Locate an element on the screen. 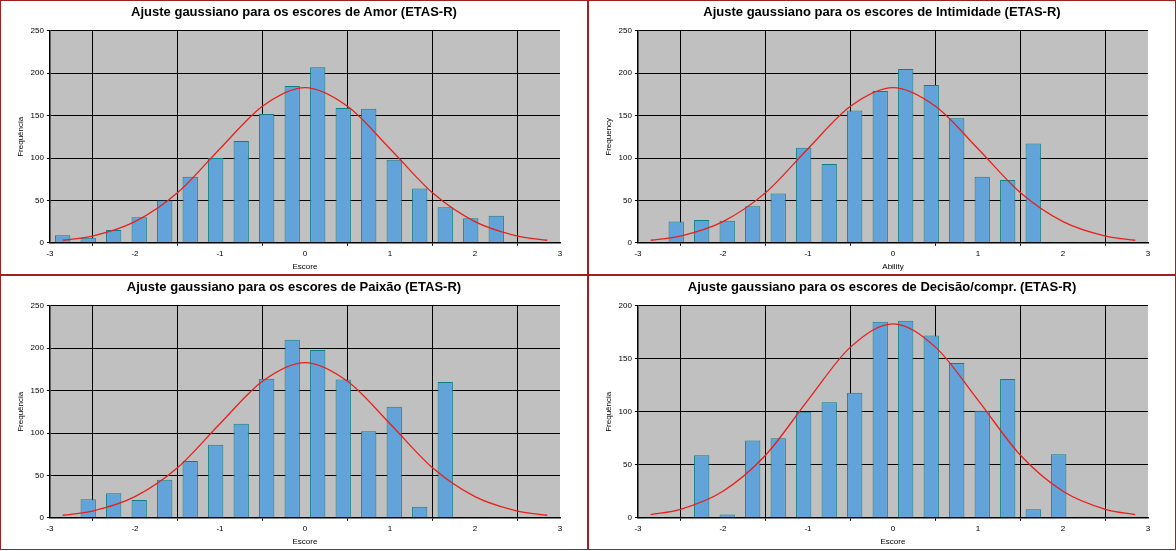  chart-title: Ajuste gaussiano para os escores de Paixão (ETAS-R) is located at coordinates (294, 287).